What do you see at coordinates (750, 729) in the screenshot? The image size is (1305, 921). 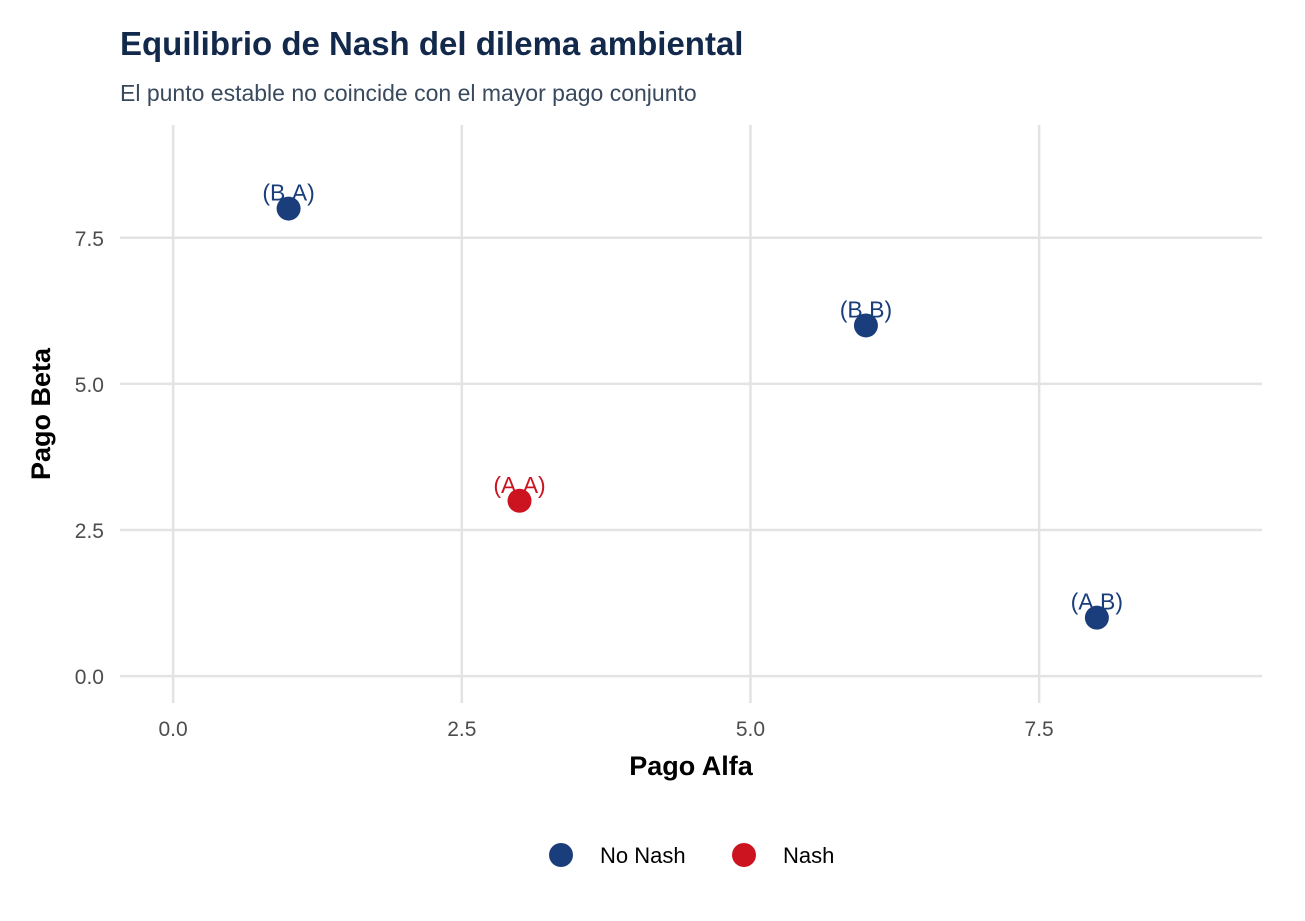 I see `x-tick-label: 5.0` at bounding box center [750, 729].